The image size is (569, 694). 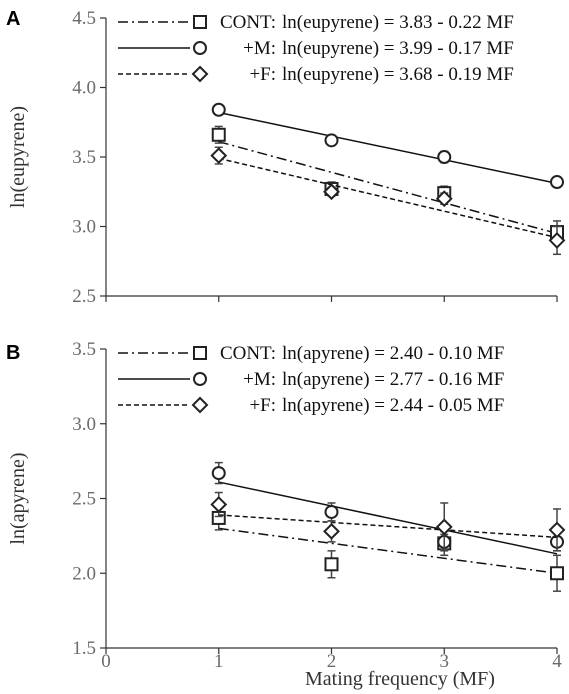 What do you see at coordinates (393, 379) in the screenshot?
I see `legend-equation: ln(apyrene) = 2.77 - 0.16 MF` at bounding box center [393, 379].